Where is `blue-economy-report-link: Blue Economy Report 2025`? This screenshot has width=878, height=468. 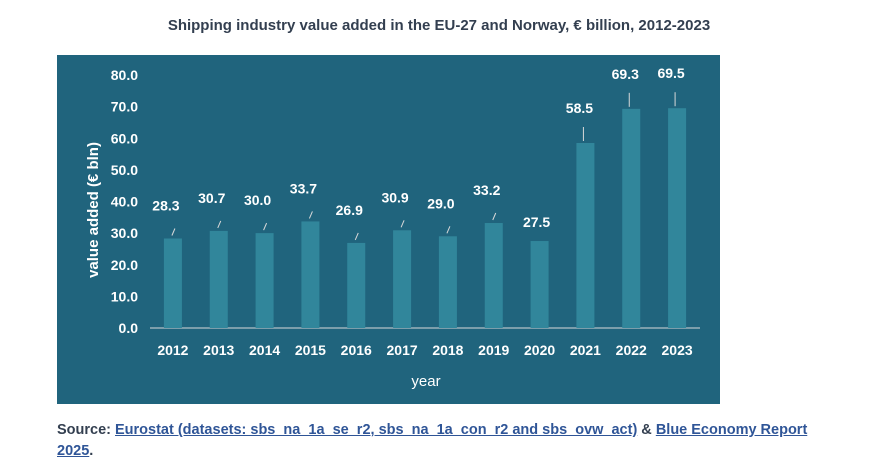
blue-economy-report-link: Blue Economy Report 2025 is located at coordinates (432, 440).